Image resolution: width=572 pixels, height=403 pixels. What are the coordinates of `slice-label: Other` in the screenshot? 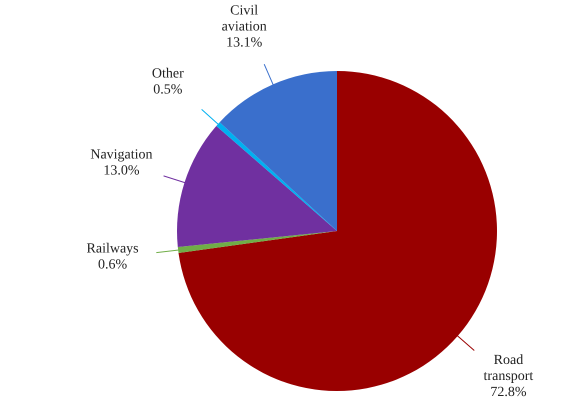 It's located at (168, 74).